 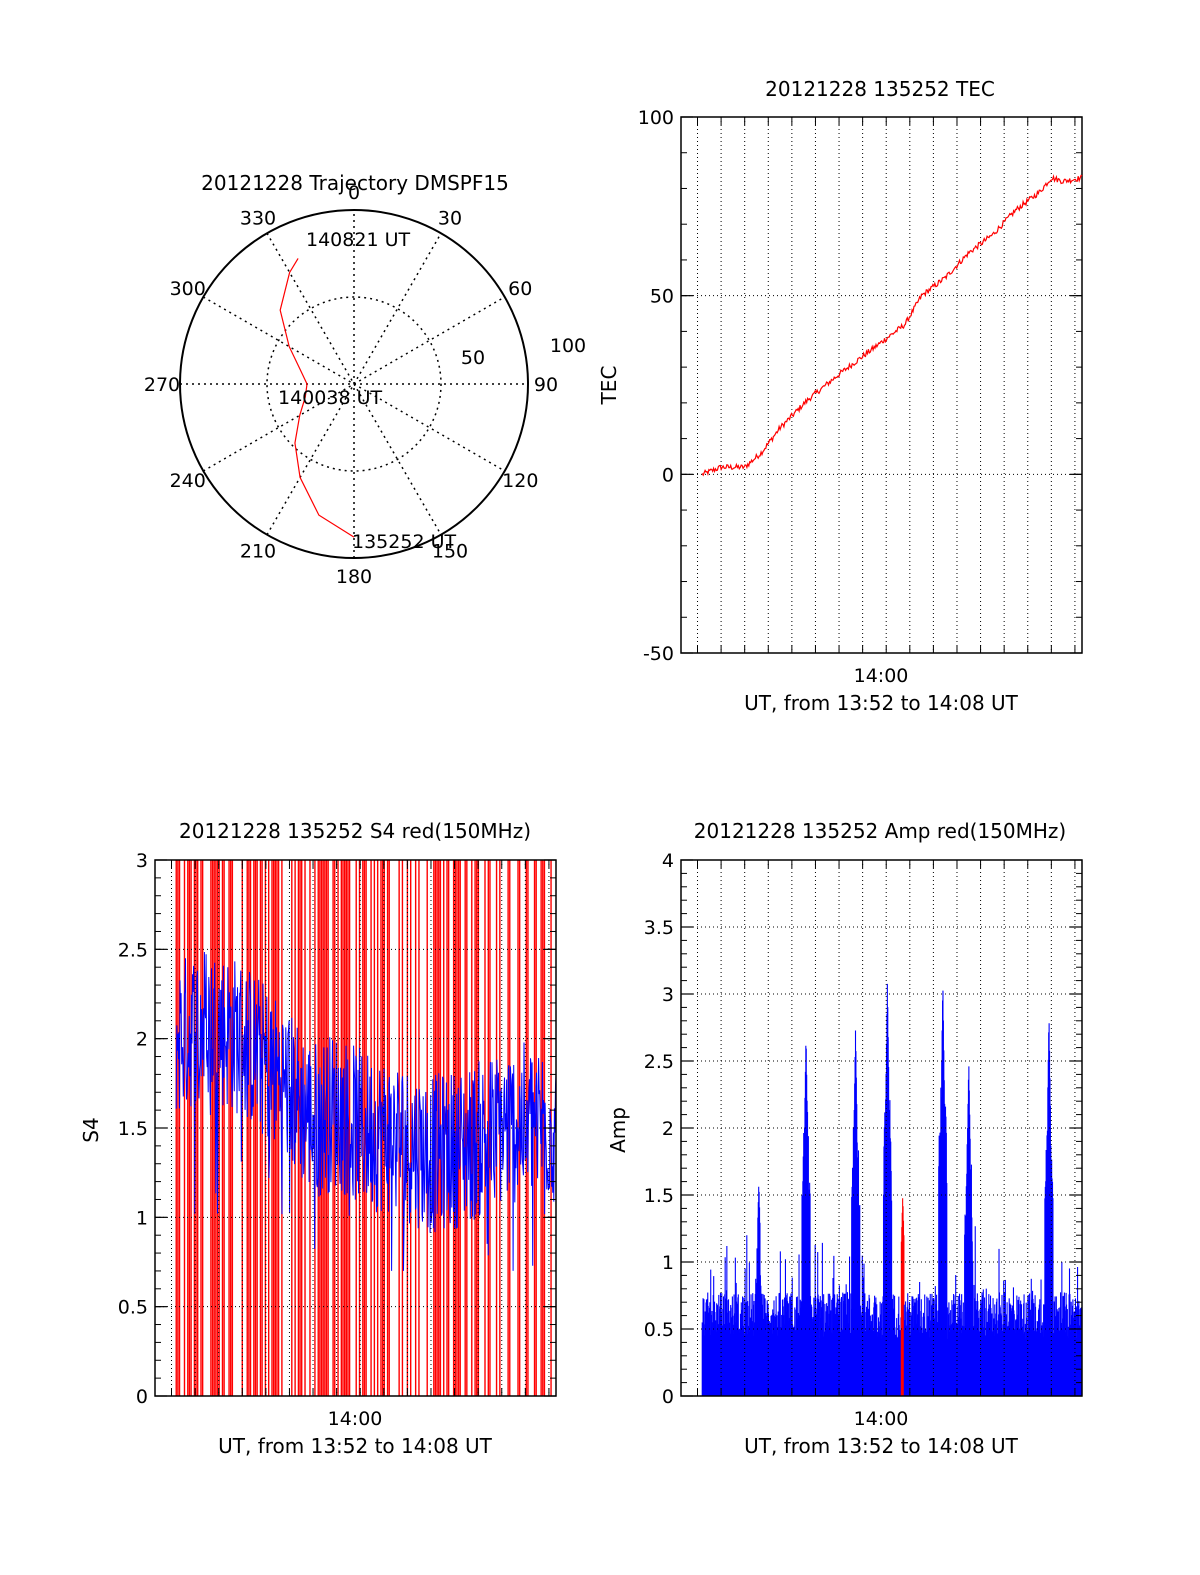 What do you see at coordinates (880, 831) in the screenshot?
I see `amp-title: 20121228 135252 Amp red(150MHz)` at bounding box center [880, 831].